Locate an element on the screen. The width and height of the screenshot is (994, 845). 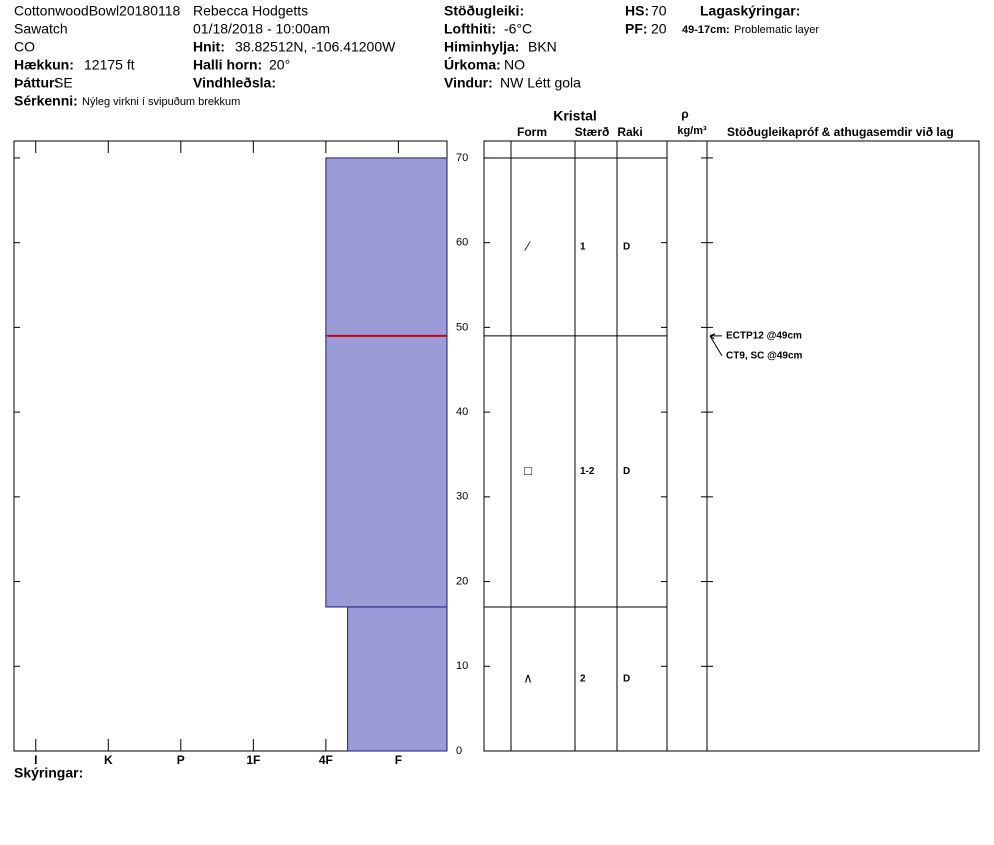
field-value: Nýleg virkni í svipuðum brekkum is located at coordinates (161, 102).